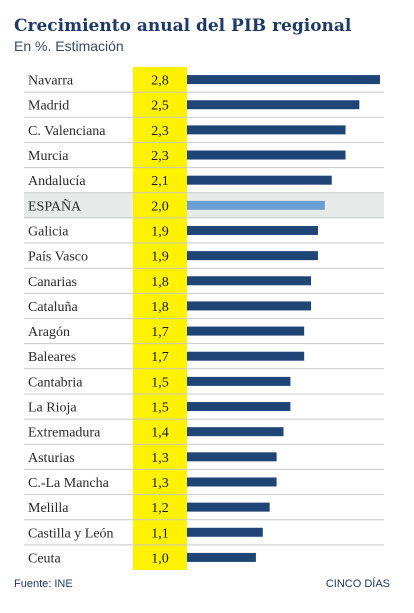 This screenshot has width=414, height=613. I want to click on category-label: ESPAÑA, so click(55, 206).